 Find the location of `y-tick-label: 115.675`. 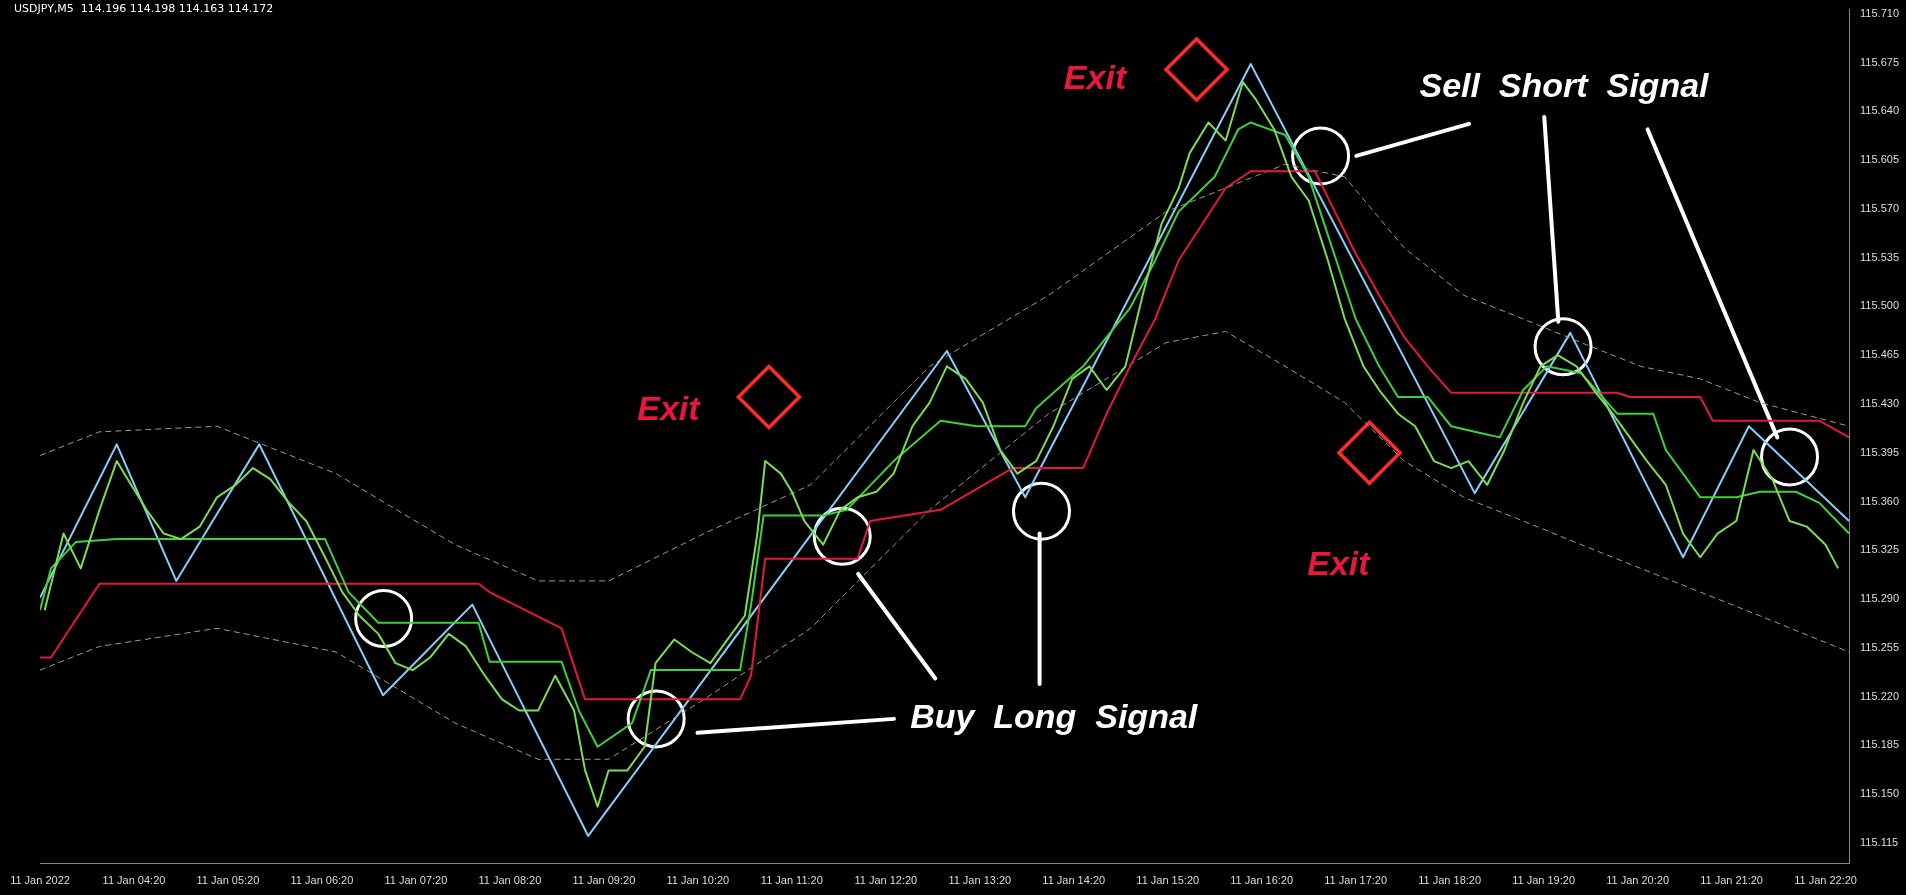

y-tick-label: 115.675 is located at coordinates (1880, 61).